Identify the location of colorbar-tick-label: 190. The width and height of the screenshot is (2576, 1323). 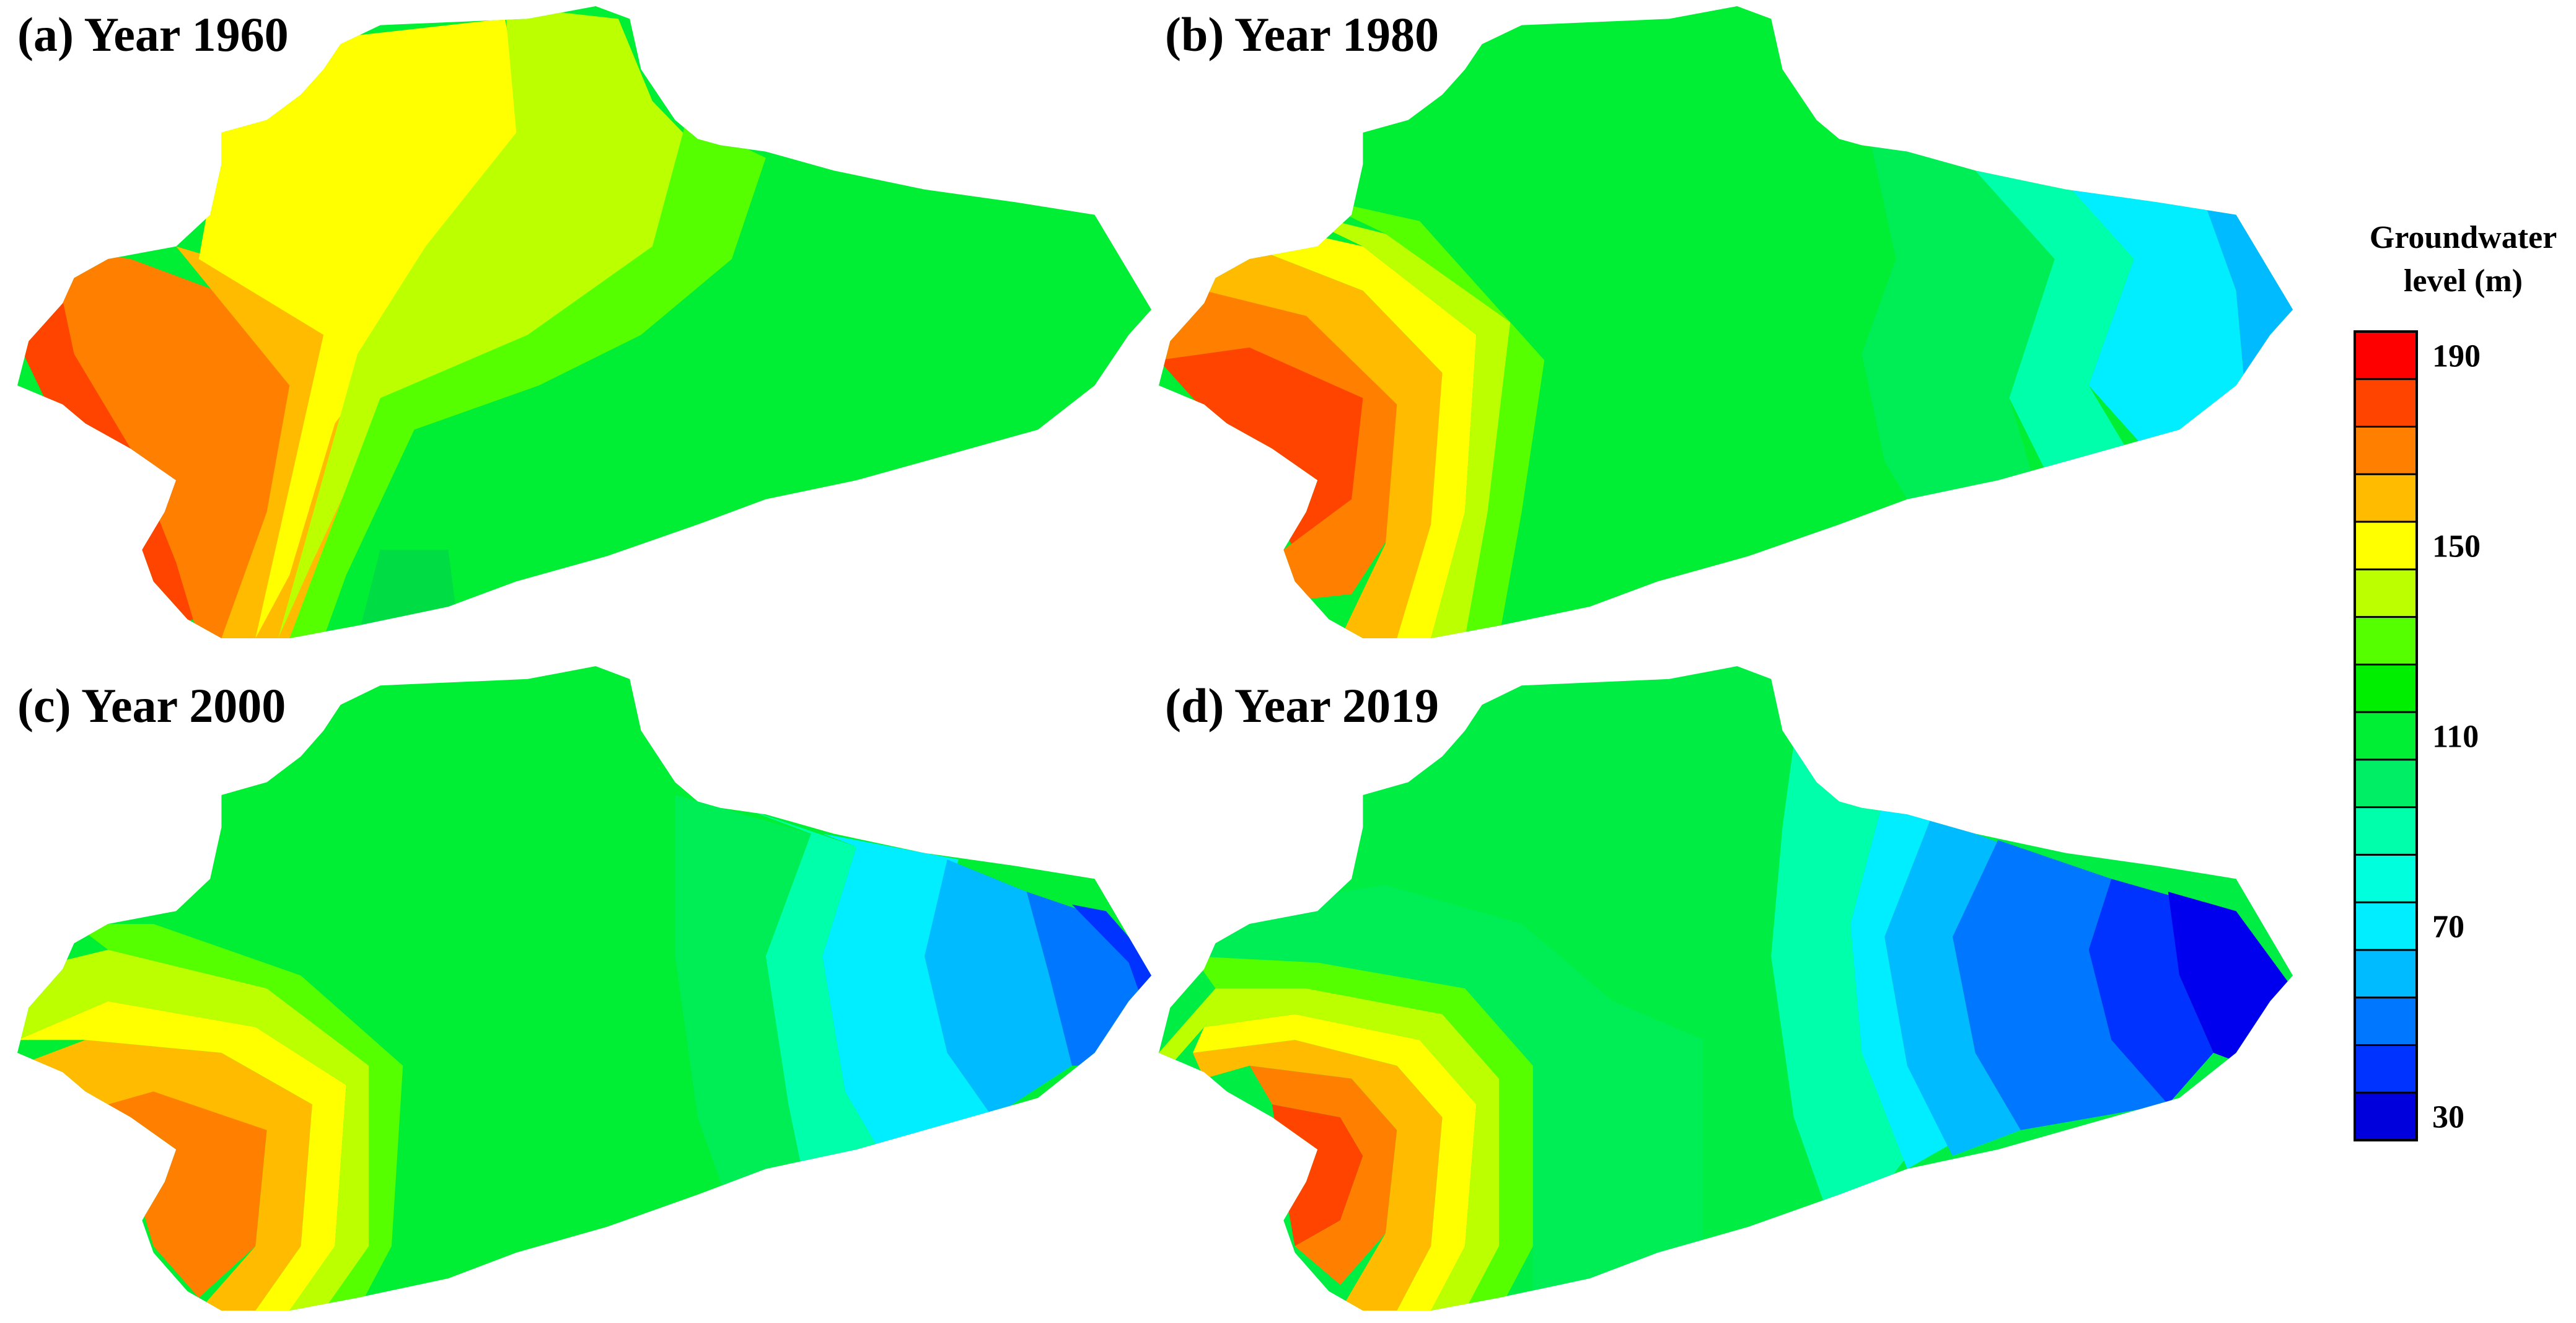
(2457, 356).